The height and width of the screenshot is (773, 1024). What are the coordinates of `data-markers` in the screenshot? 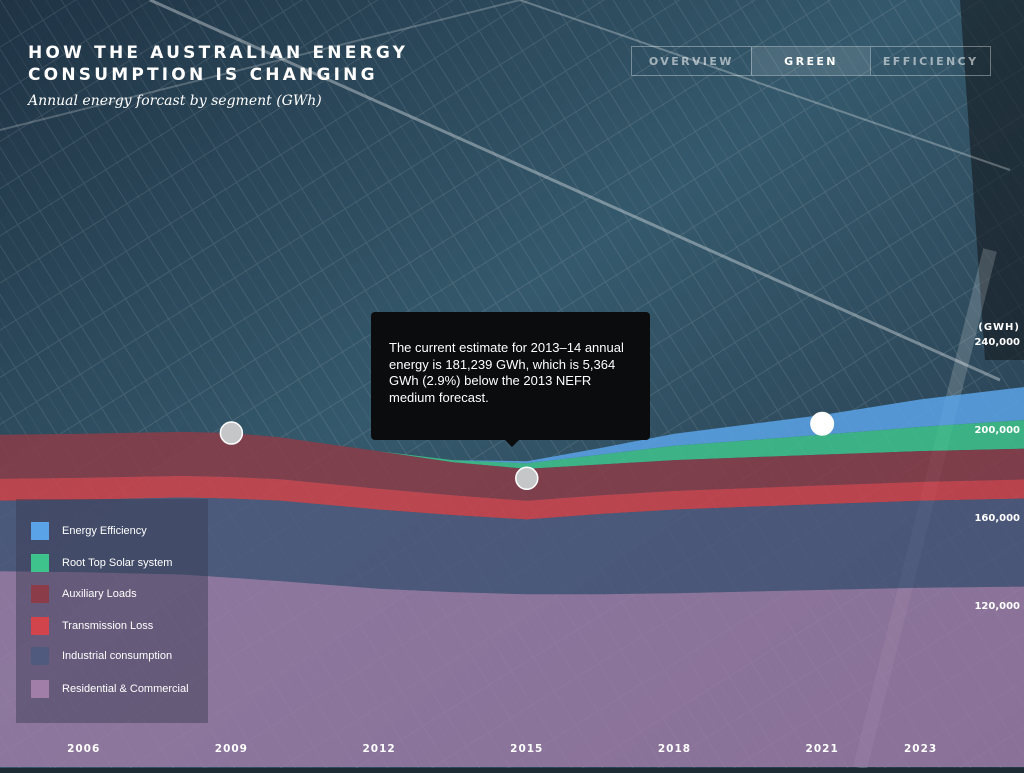 It's located at (527, 451).